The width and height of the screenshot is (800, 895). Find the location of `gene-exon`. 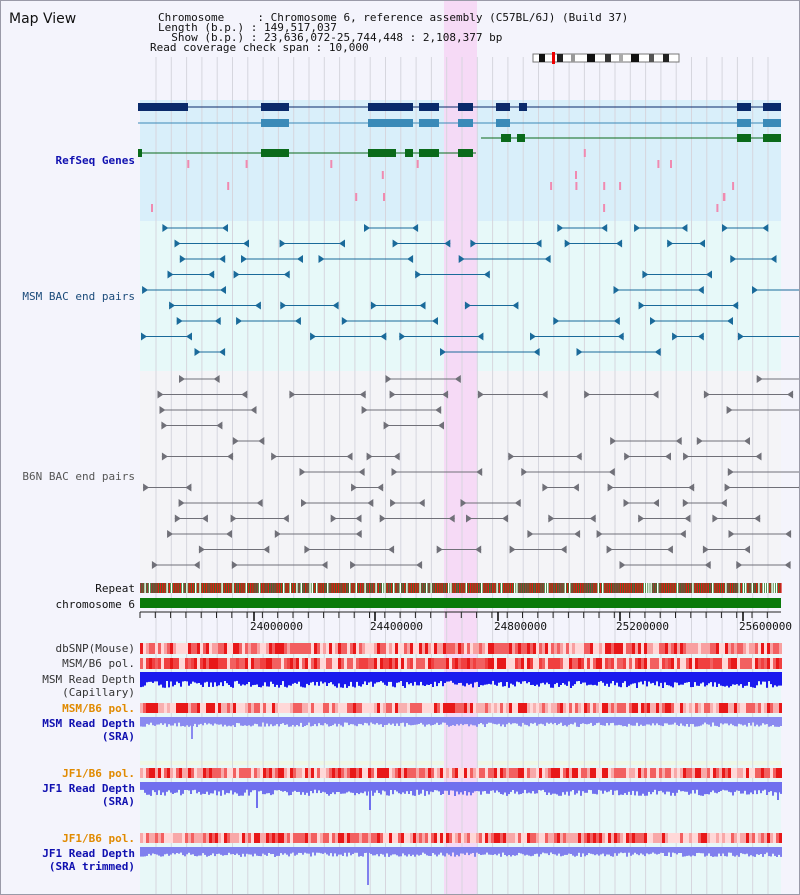

gene-exon is located at coordinates (521, 138).